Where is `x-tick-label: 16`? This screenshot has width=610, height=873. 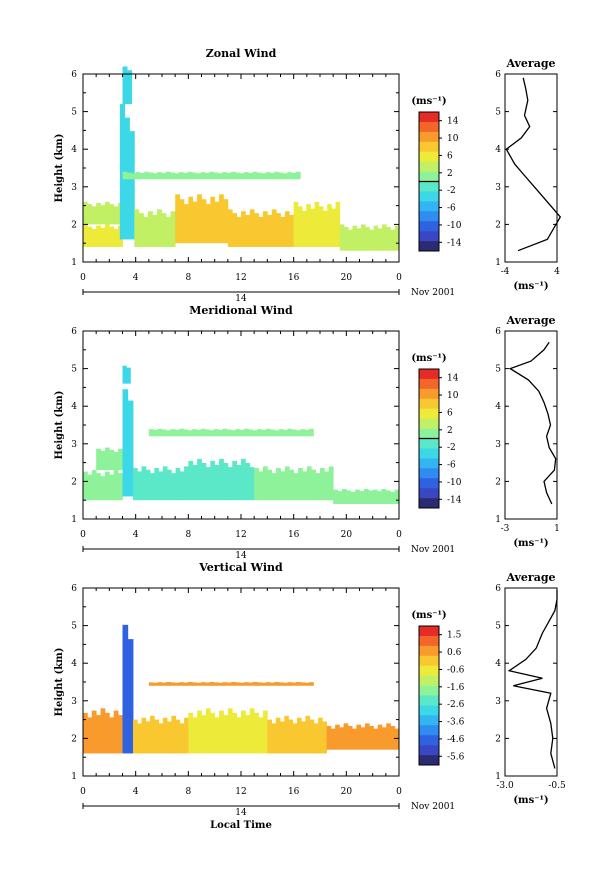 x-tick-label: 16 is located at coordinates (294, 792).